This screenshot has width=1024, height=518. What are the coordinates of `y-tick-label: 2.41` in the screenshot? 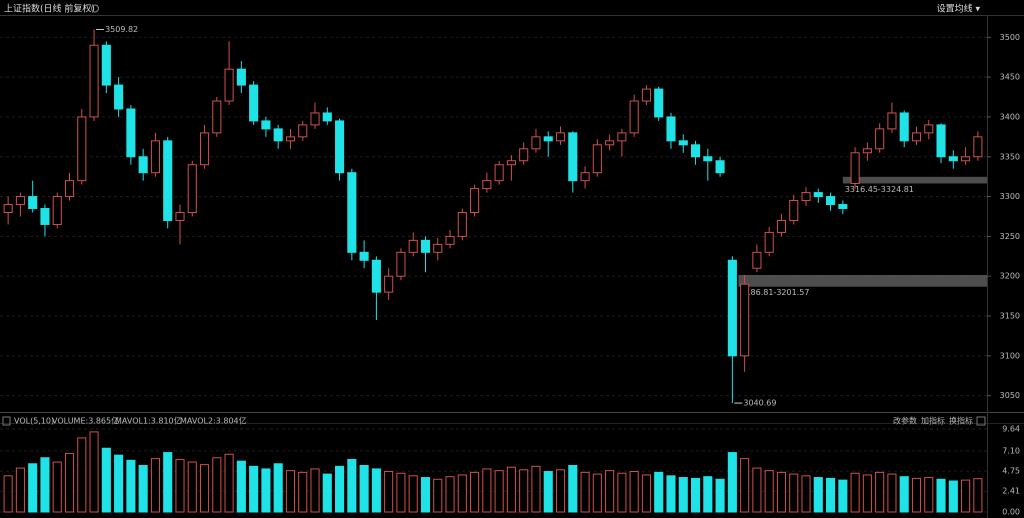 It's located at (1011, 491).